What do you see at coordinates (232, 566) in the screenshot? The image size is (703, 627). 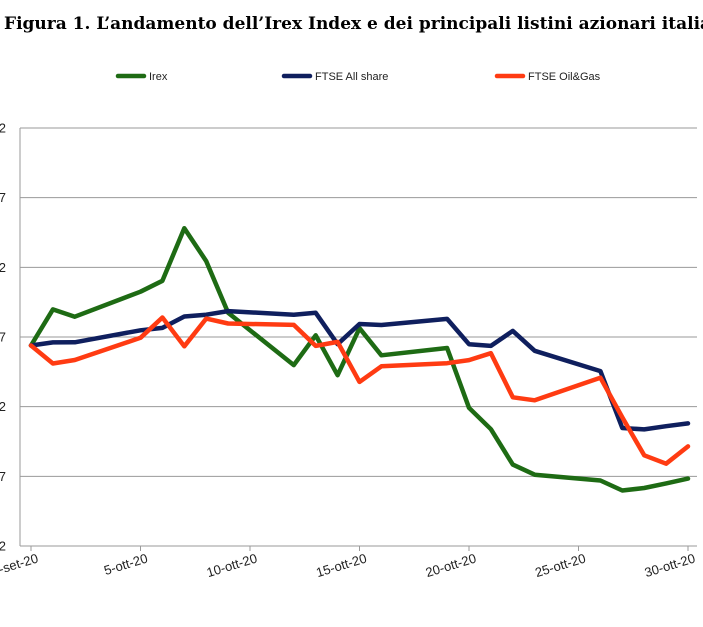 I see `x-tick-label: 10-ott-20` at bounding box center [232, 566].